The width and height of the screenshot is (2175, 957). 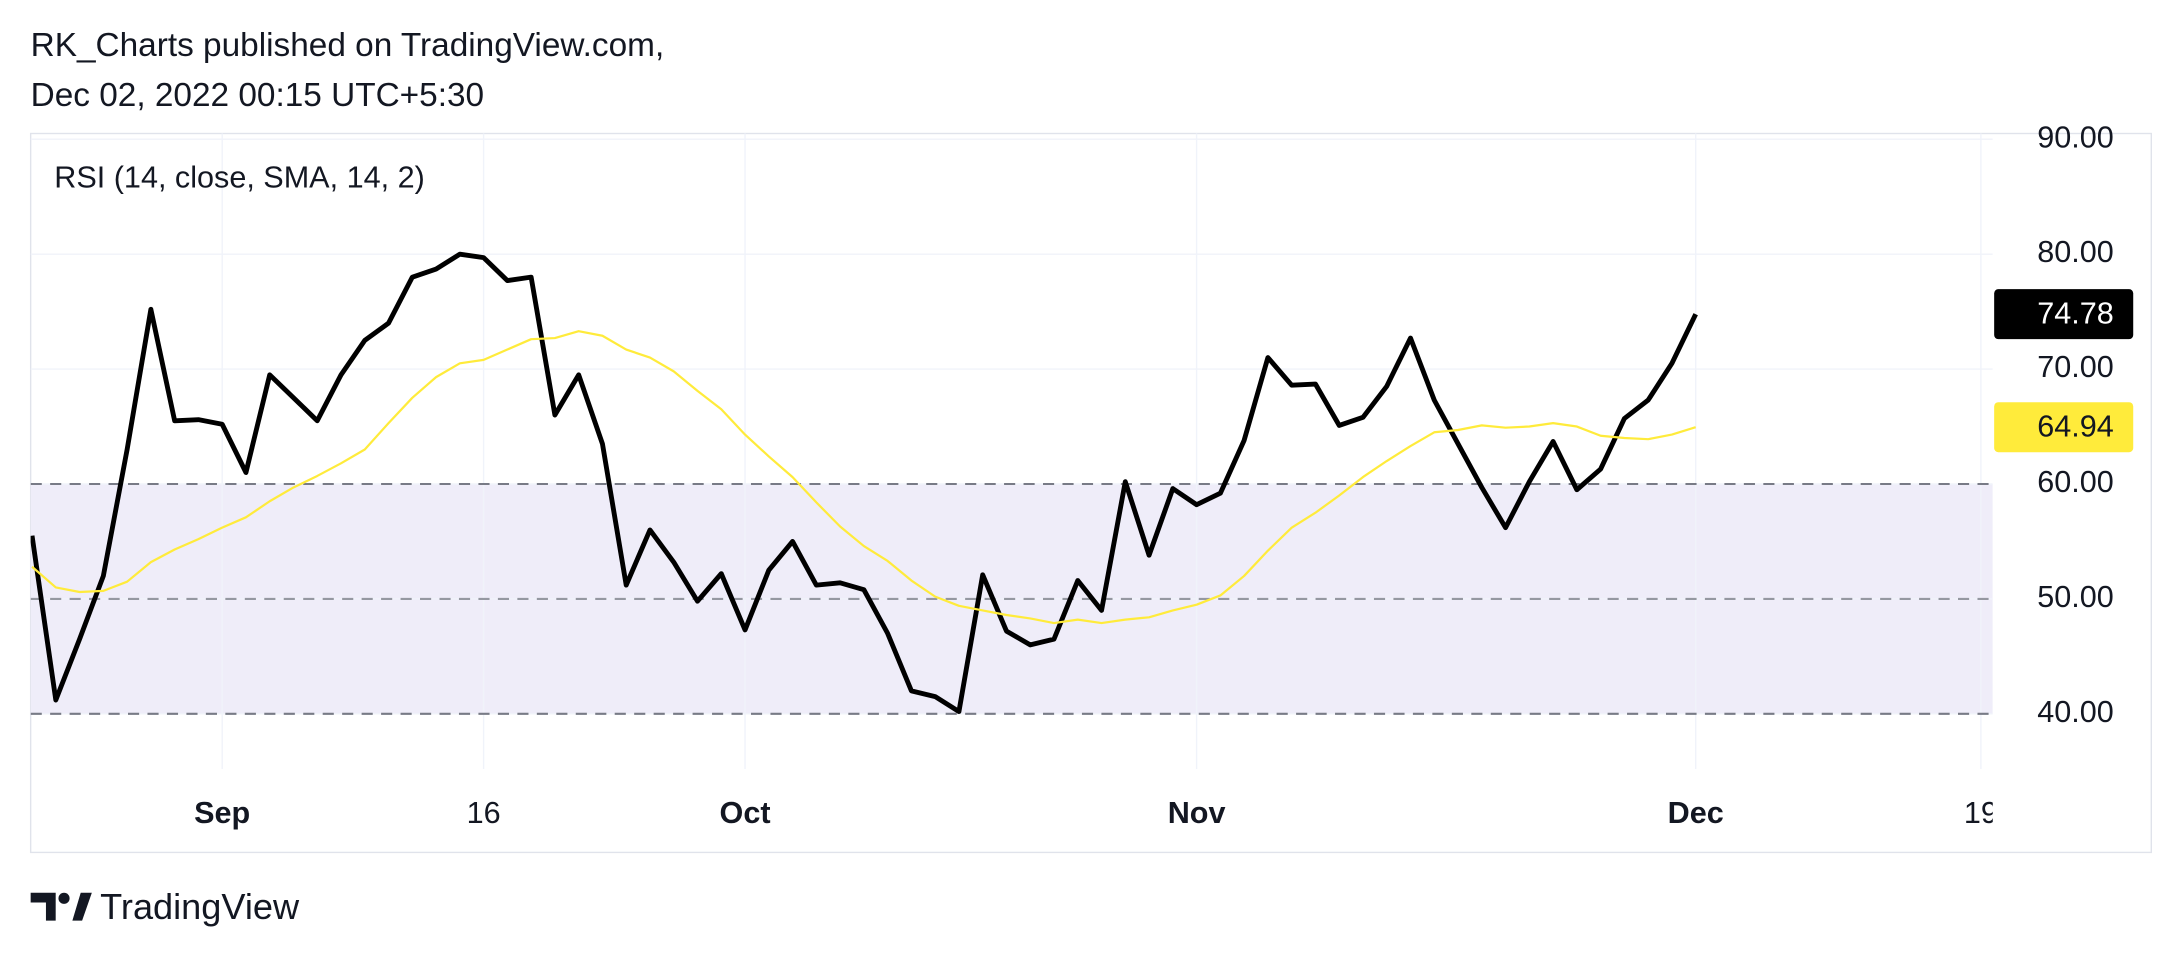 What do you see at coordinates (1981, 813) in the screenshot?
I see `x-tick-label: 19` at bounding box center [1981, 813].